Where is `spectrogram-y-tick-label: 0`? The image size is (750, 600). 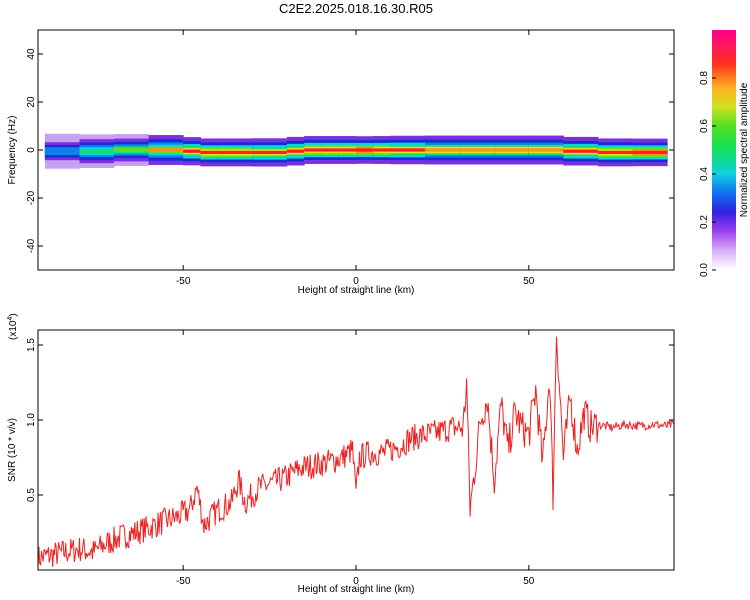 spectrogram-y-tick-label: 0 is located at coordinates (31, 150).